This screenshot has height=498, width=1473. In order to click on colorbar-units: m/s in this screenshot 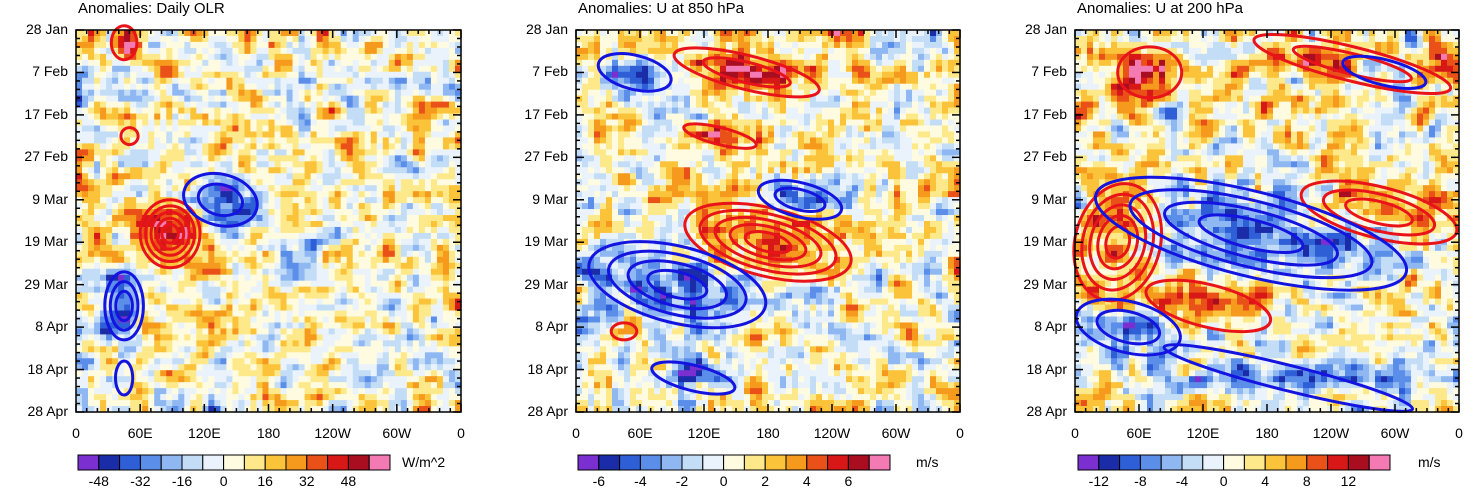, I will do `click(1429, 462)`.